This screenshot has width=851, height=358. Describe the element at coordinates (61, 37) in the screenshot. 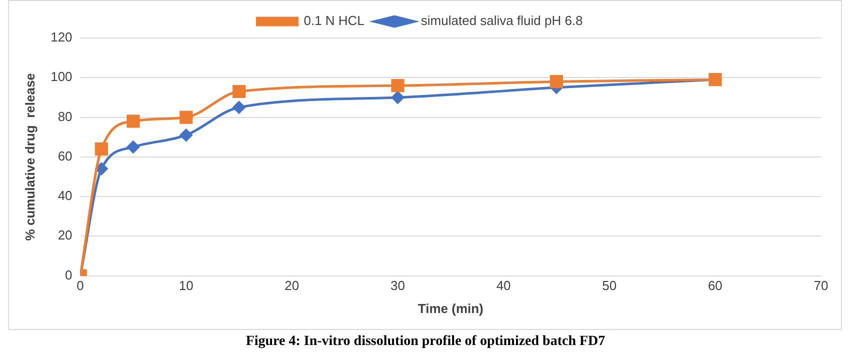

I see `y-tick-label: 120` at that location.